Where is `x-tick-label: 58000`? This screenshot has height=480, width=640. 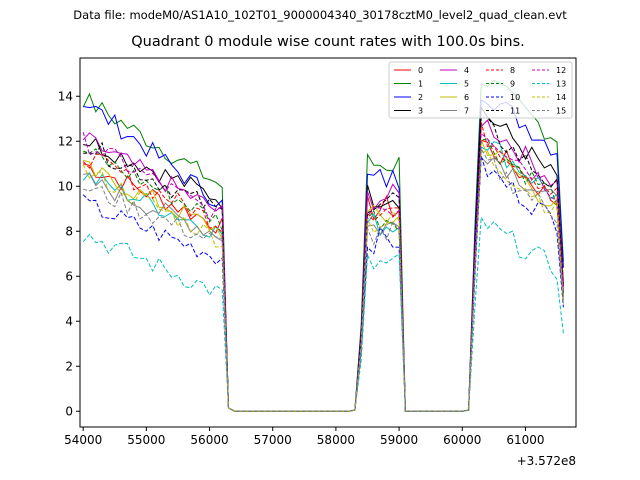 x-tick-label: 58000 is located at coordinates (336, 440).